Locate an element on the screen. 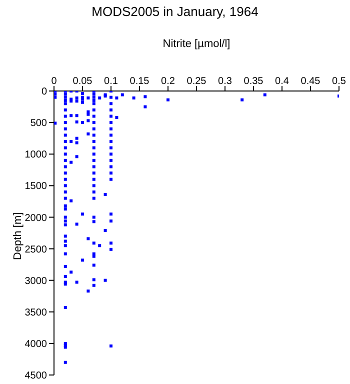 This screenshot has height=384, width=350. x-tick-label: 0.1 is located at coordinates (111, 81).